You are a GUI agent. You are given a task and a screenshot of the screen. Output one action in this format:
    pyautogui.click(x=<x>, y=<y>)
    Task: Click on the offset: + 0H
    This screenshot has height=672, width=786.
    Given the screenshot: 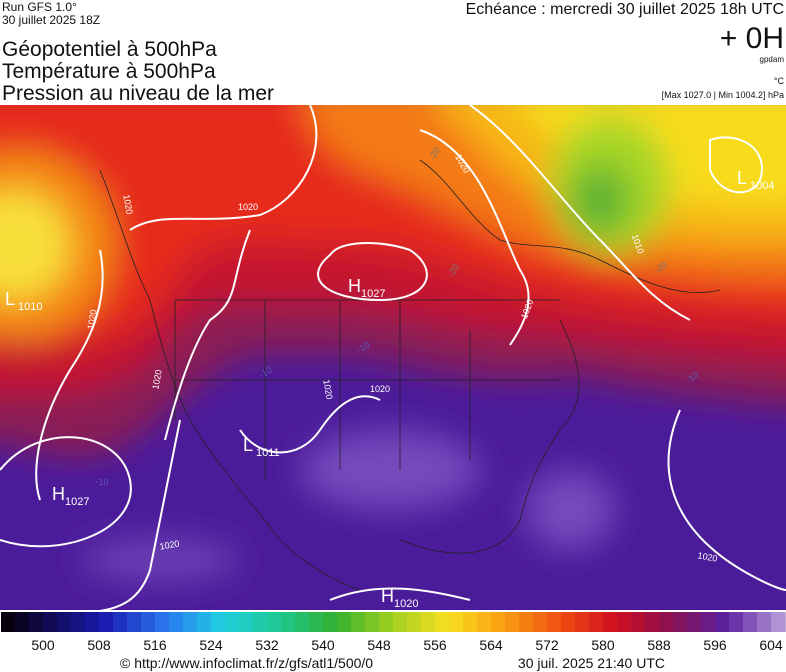 What is the action you would take?
    pyautogui.click(x=752, y=38)
    